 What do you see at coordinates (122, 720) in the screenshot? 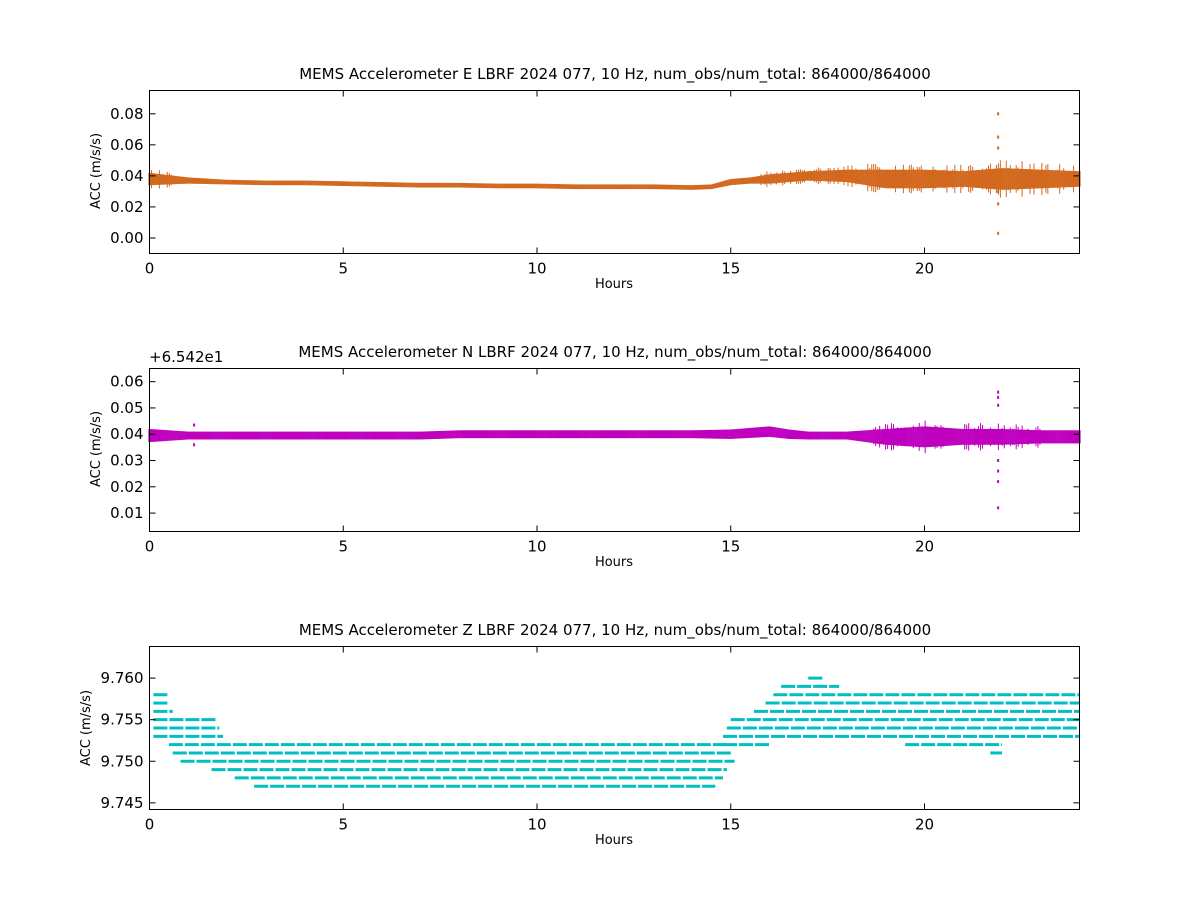
I see `y-tick-label: 9.755` at bounding box center [122, 720].